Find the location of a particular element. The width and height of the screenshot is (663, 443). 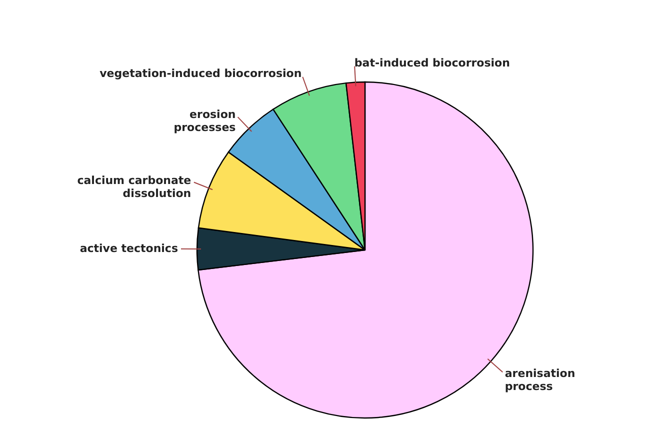

slice-label: calcium carbonate dissolution is located at coordinates (134, 187).